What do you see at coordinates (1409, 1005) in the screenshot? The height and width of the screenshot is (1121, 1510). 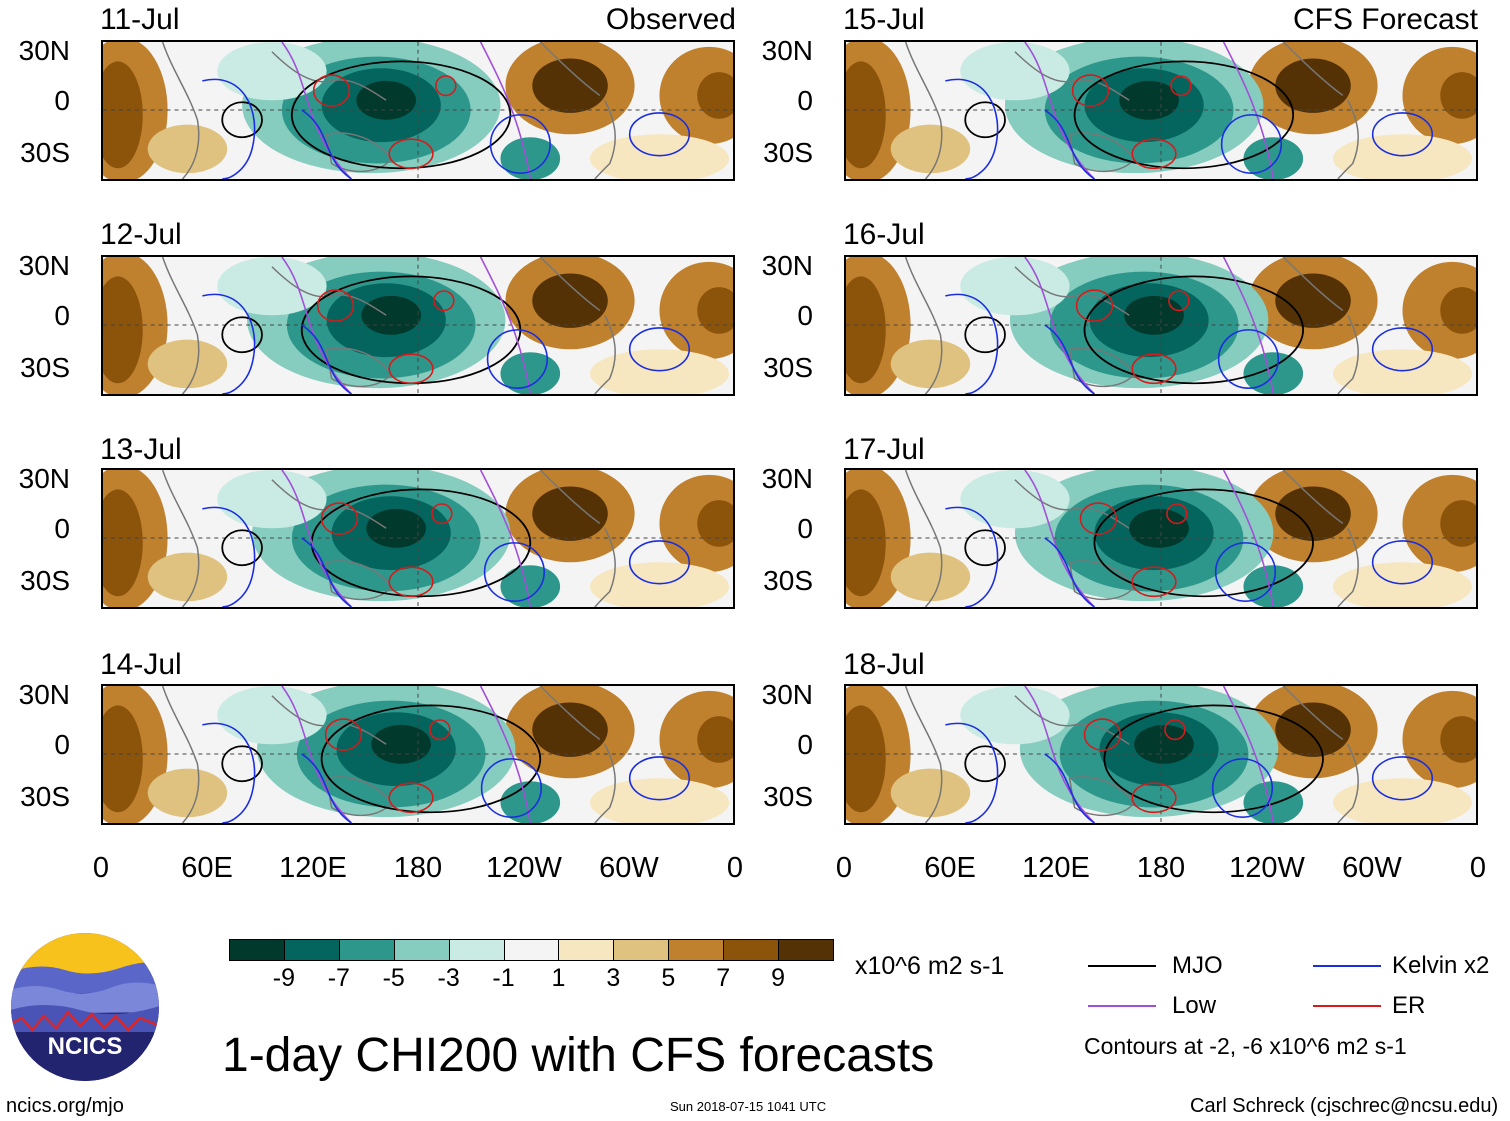 I see `er-legend-label: ER` at bounding box center [1409, 1005].